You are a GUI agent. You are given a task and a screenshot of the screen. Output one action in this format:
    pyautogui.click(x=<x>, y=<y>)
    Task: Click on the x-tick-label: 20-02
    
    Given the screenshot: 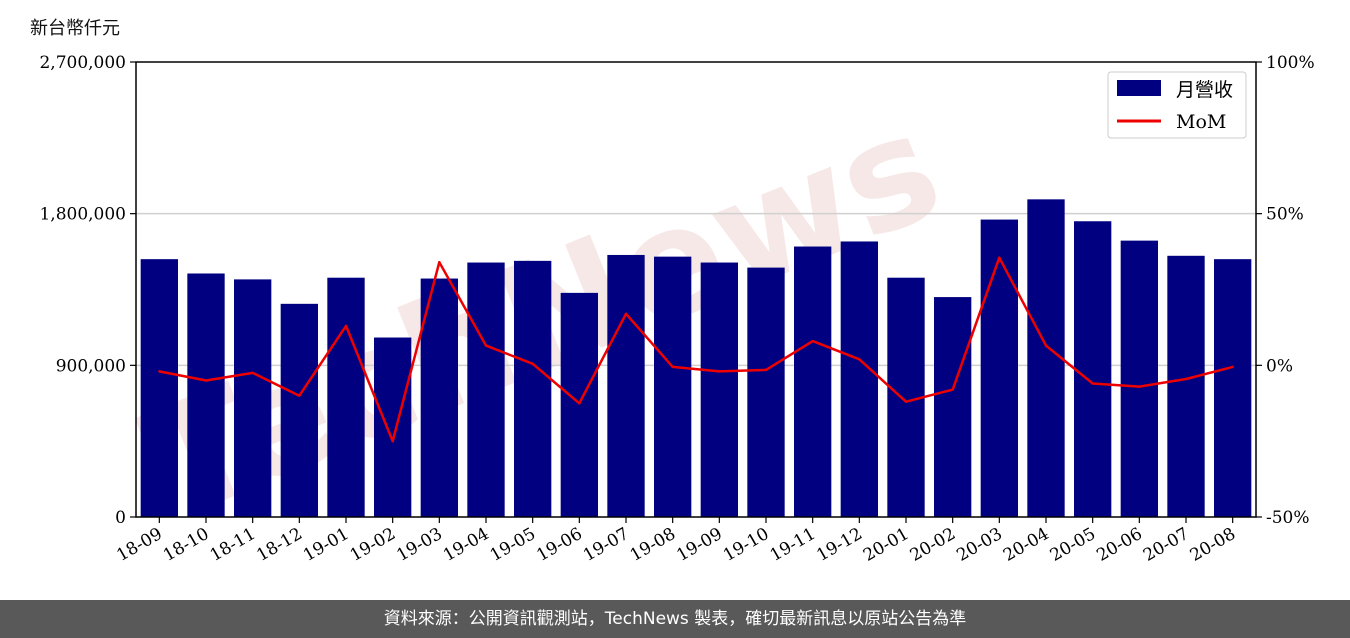 What is the action you would take?
    pyautogui.click(x=933, y=545)
    